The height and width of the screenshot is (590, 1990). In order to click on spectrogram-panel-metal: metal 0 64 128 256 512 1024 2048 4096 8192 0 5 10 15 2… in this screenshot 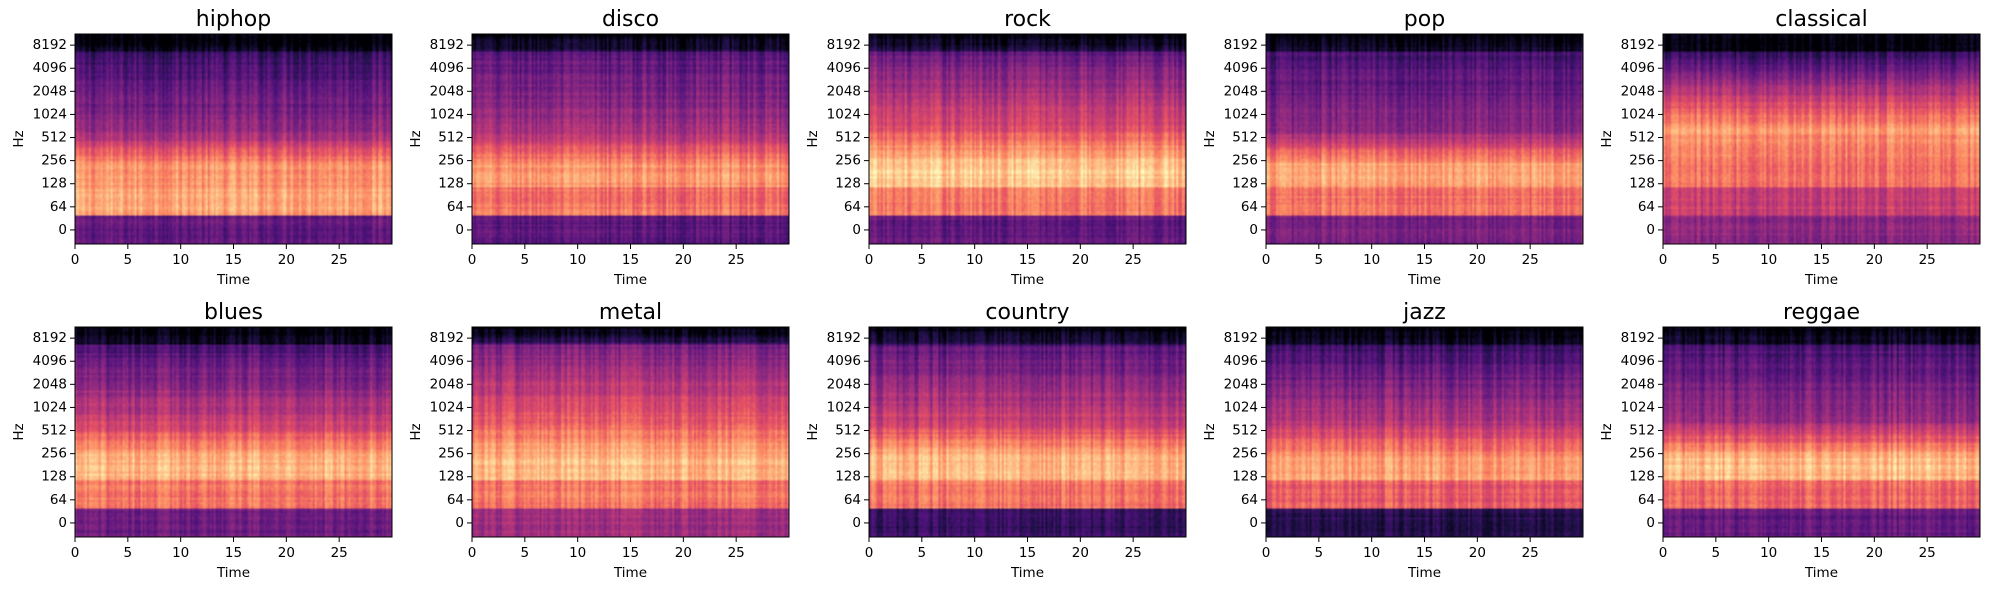, I will do `click(599, 440)`.